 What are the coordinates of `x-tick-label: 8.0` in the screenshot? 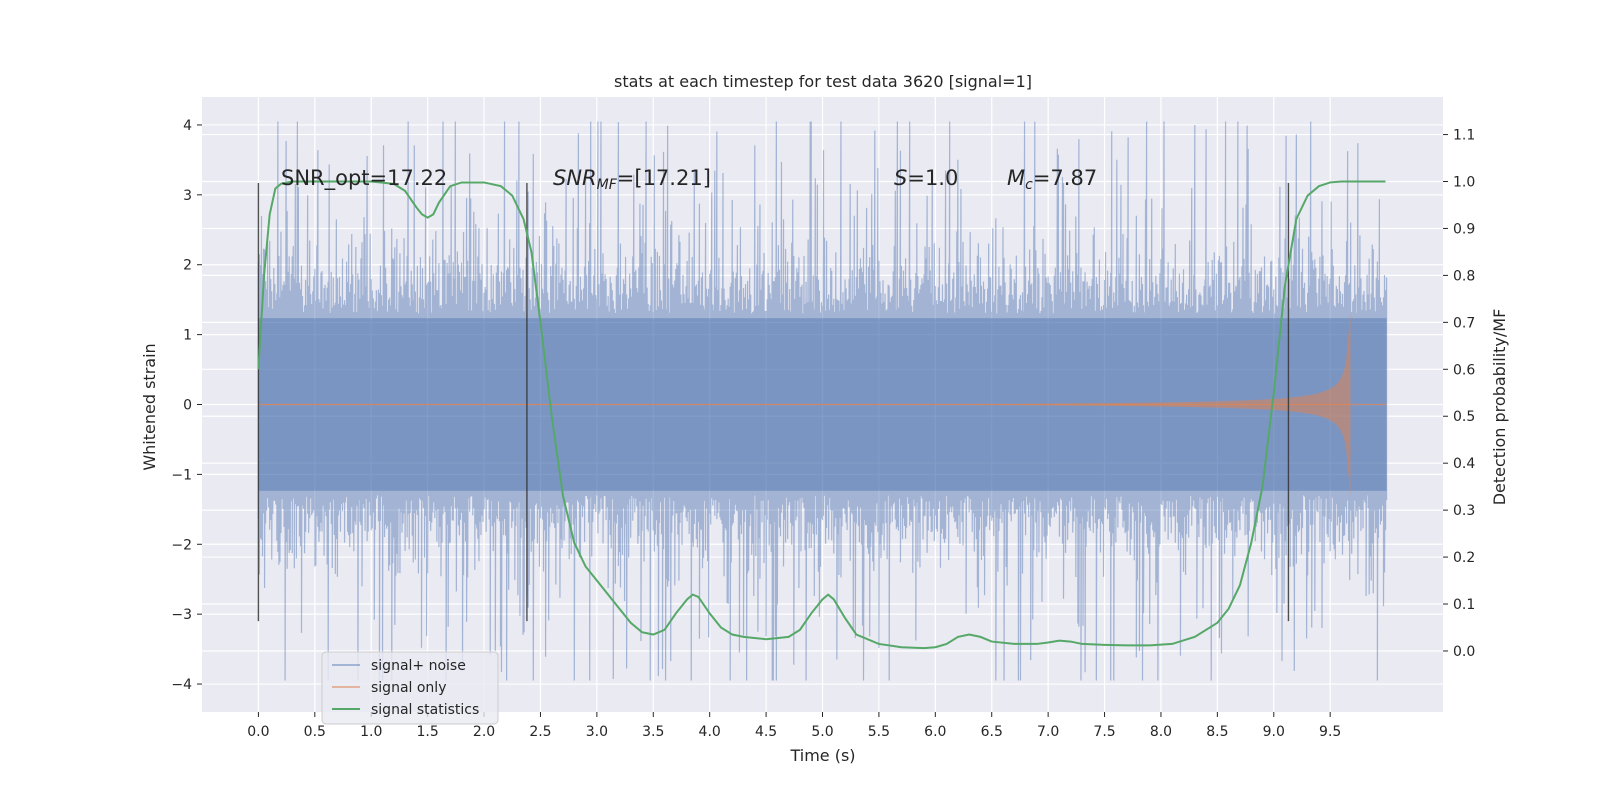 It's located at (1161, 732).